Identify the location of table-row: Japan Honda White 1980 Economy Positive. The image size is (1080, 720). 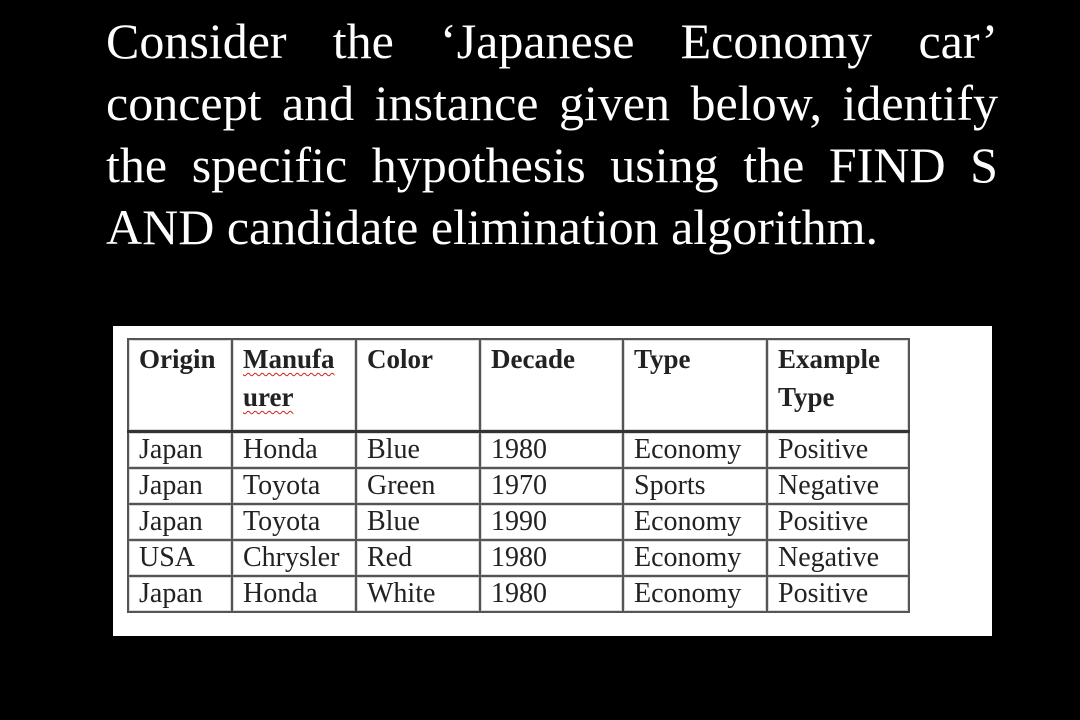
(518, 594).